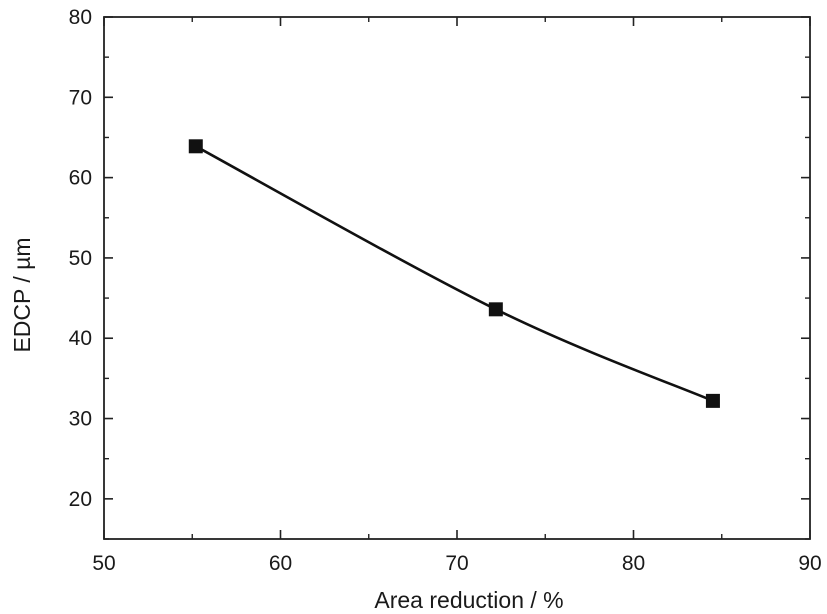 The image size is (827, 614). I want to click on x-tick-label: 50, so click(103, 563).